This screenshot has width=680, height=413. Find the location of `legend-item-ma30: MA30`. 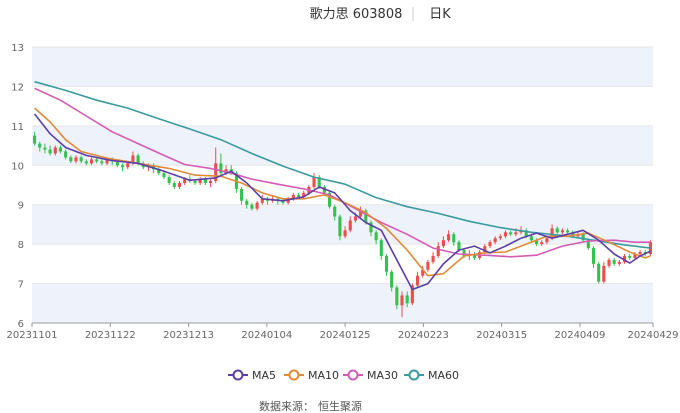

legend-item-ma30: MA30 is located at coordinates (370, 375).